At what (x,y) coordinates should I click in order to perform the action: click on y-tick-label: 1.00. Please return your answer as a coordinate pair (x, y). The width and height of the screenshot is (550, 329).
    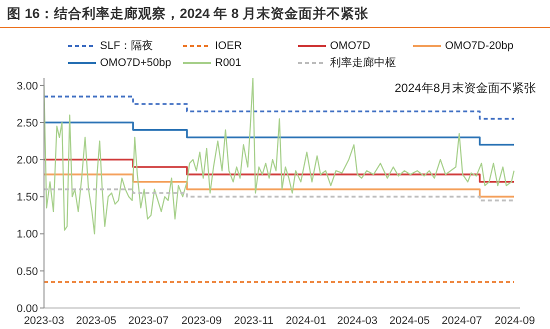
    Looking at the image, I should click on (27, 234).